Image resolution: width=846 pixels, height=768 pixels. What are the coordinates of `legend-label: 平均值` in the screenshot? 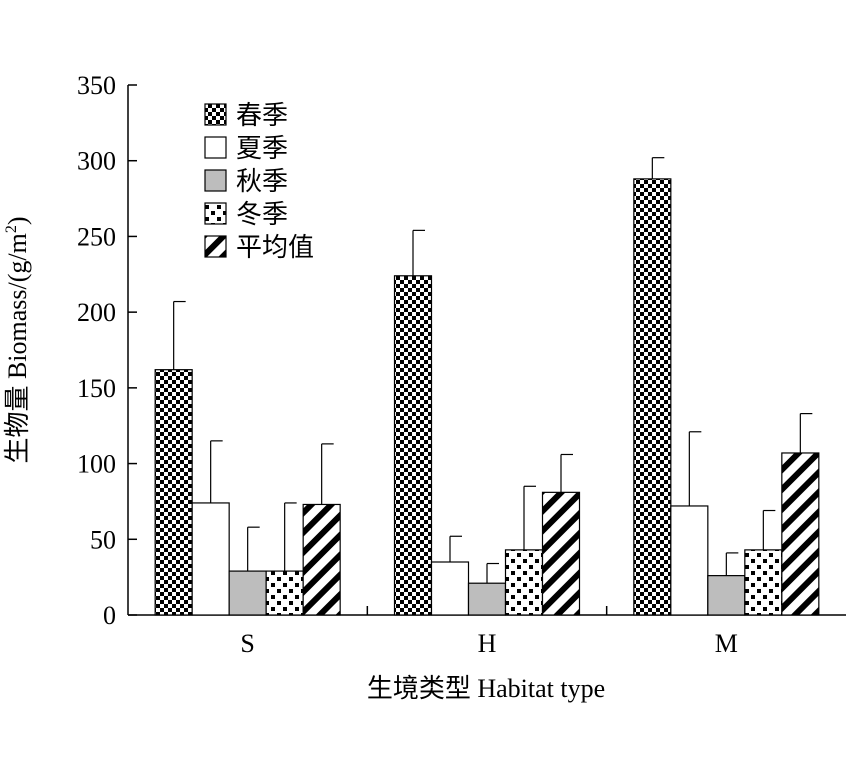 It's located at (275, 247).